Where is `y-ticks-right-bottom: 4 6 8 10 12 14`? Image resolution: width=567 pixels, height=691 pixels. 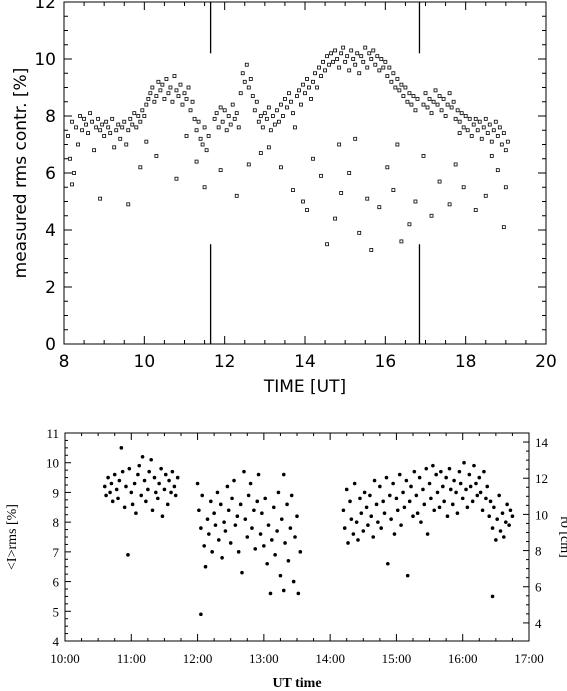
y-ticks-right-bottom: 4 6 8 10 12 14 is located at coordinates (536, 533).